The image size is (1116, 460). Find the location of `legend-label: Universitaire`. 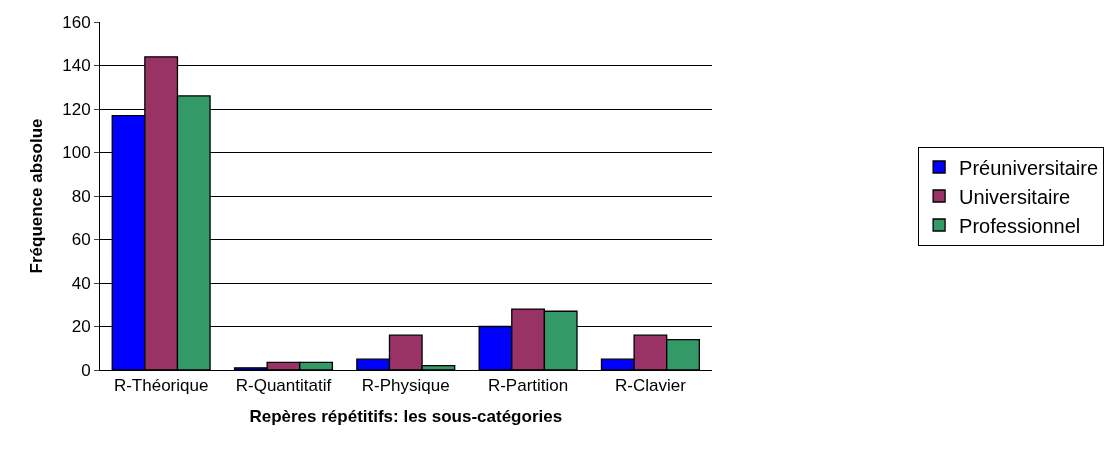

legend-label: Universitaire is located at coordinates (1015, 196).